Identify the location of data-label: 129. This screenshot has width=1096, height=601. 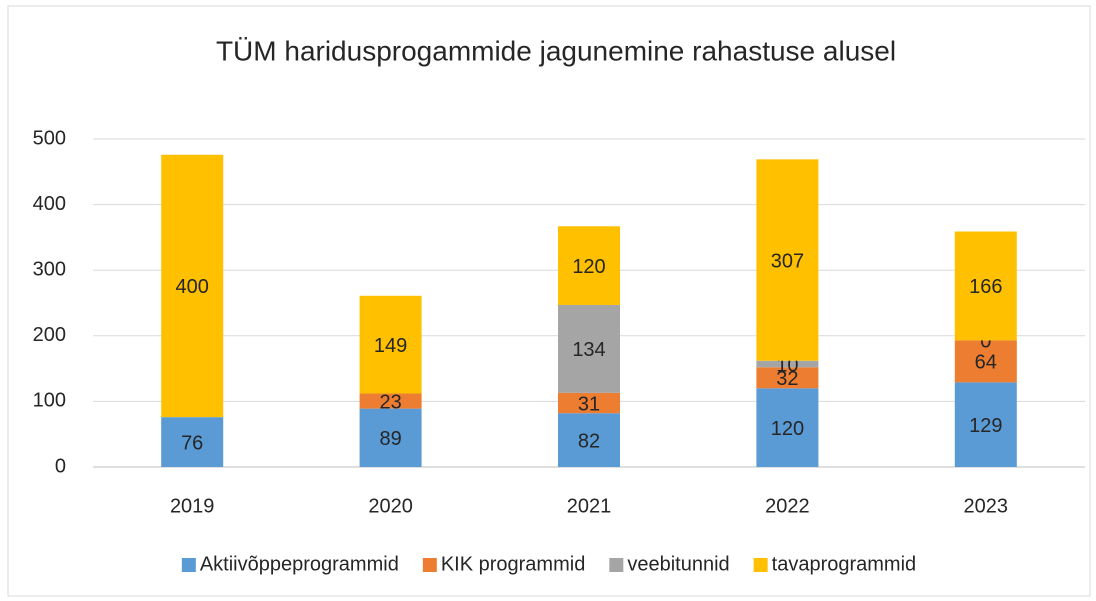
(985, 426).